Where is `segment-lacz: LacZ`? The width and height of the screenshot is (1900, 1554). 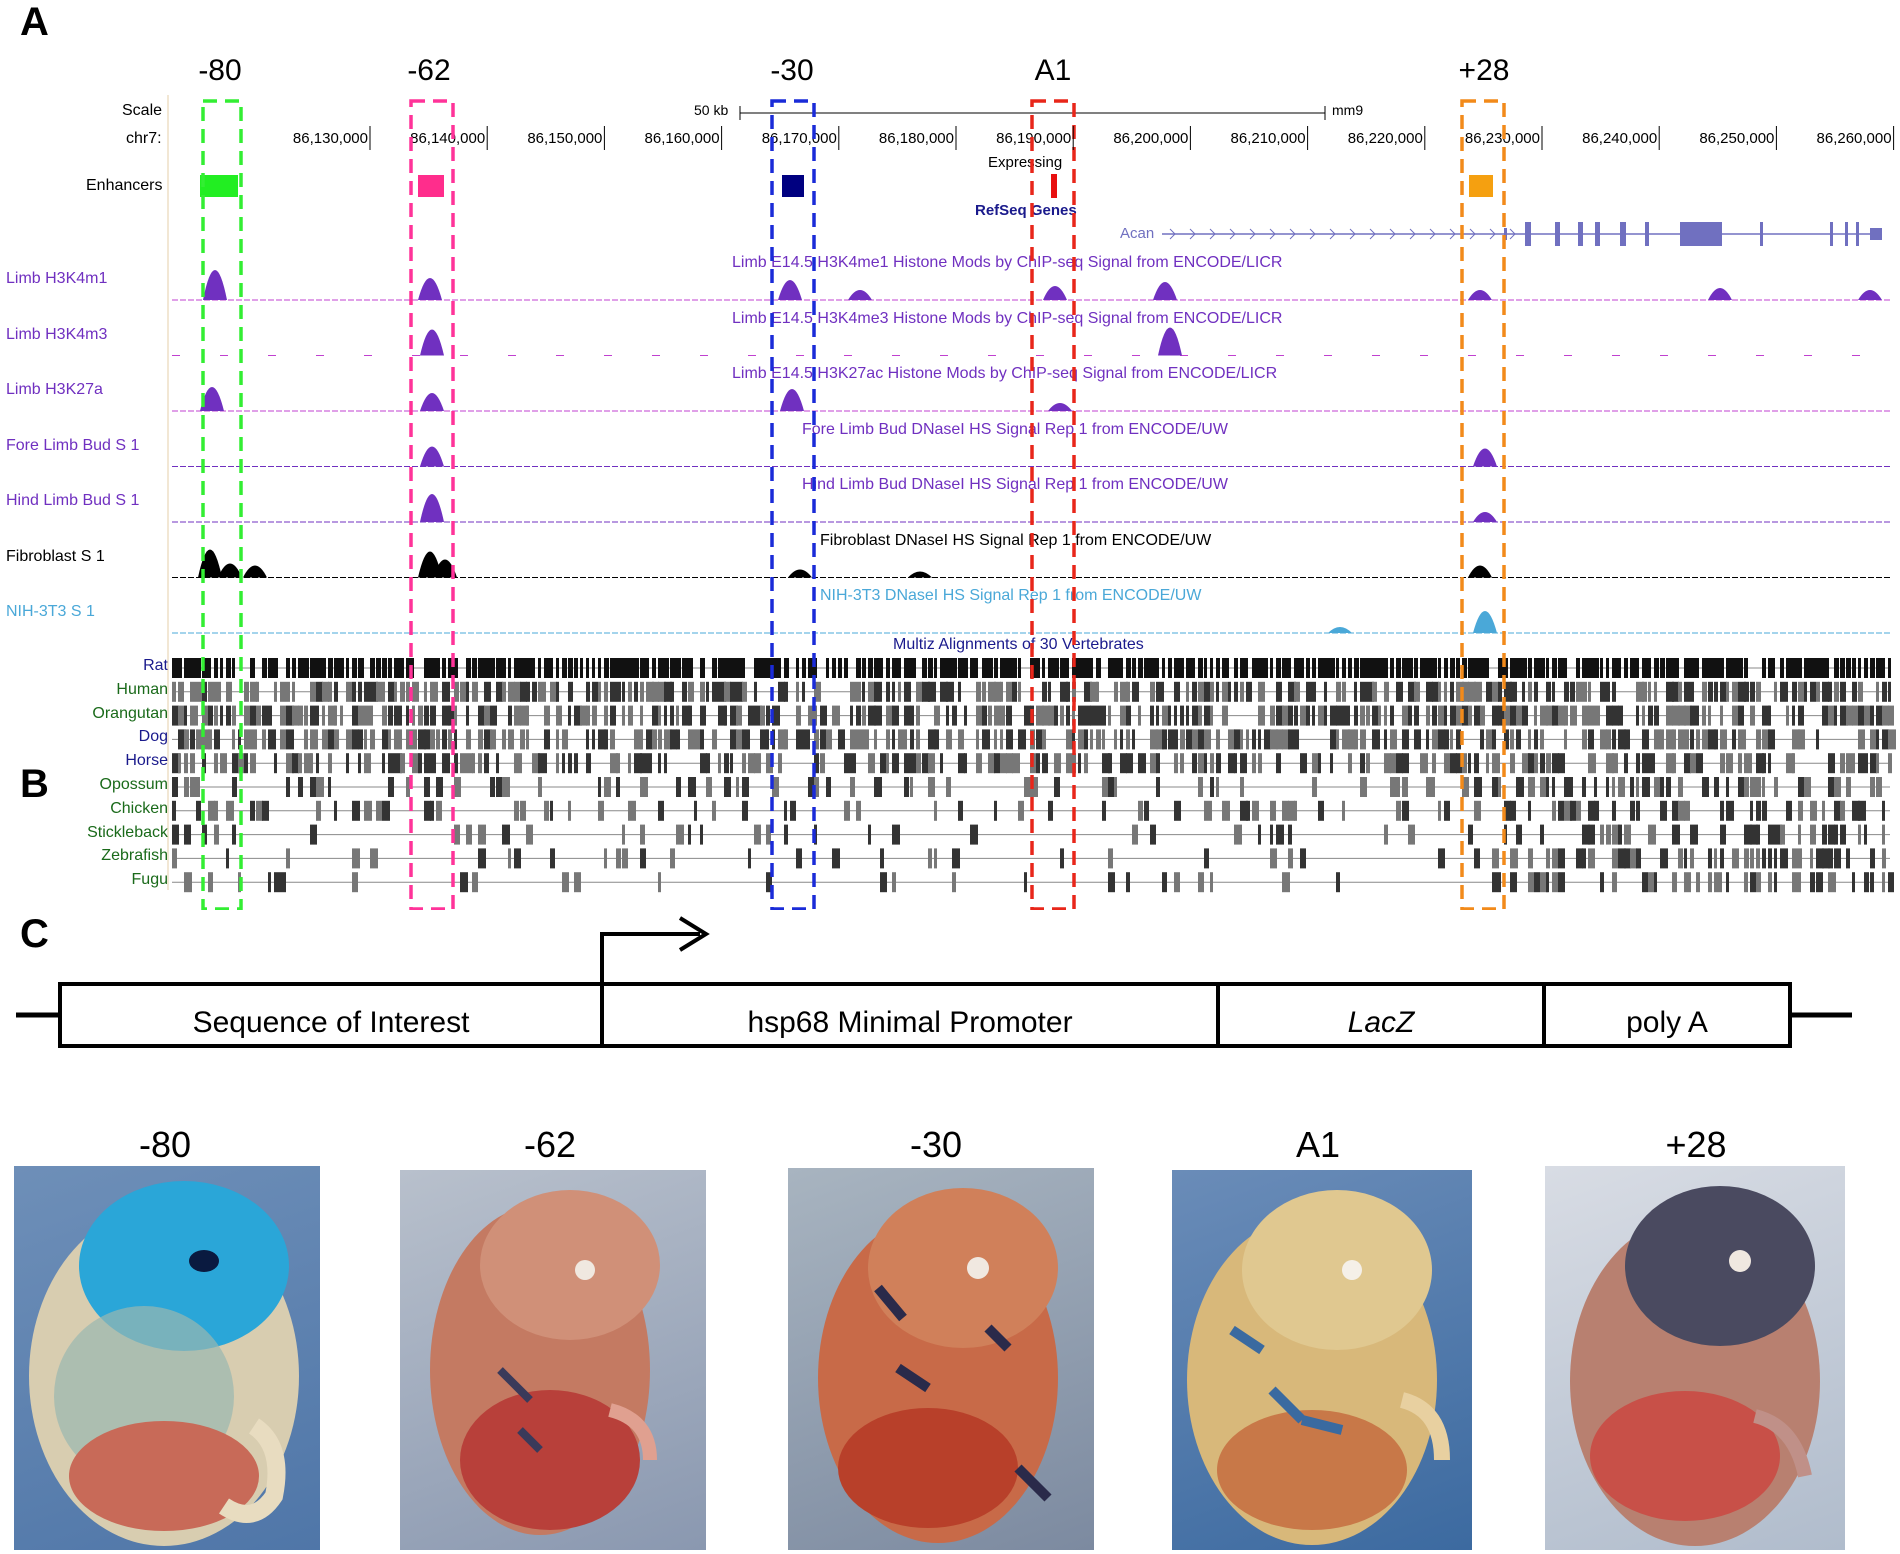 segment-lacz: LacZ is located at coordinates (1382, 1022).